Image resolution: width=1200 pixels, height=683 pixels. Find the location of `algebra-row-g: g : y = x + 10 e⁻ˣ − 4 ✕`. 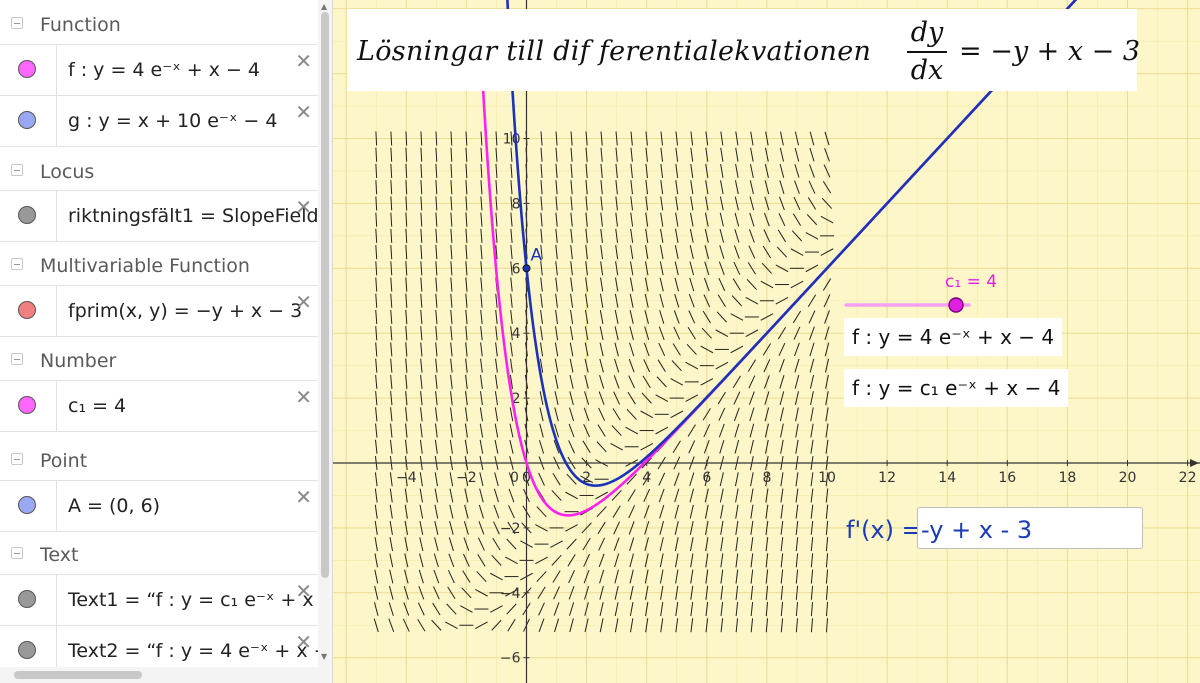

algebra-row-g: g : y = x + 10 e⁻ˣ − 4 ✕ is located at coordinates (159, 121).